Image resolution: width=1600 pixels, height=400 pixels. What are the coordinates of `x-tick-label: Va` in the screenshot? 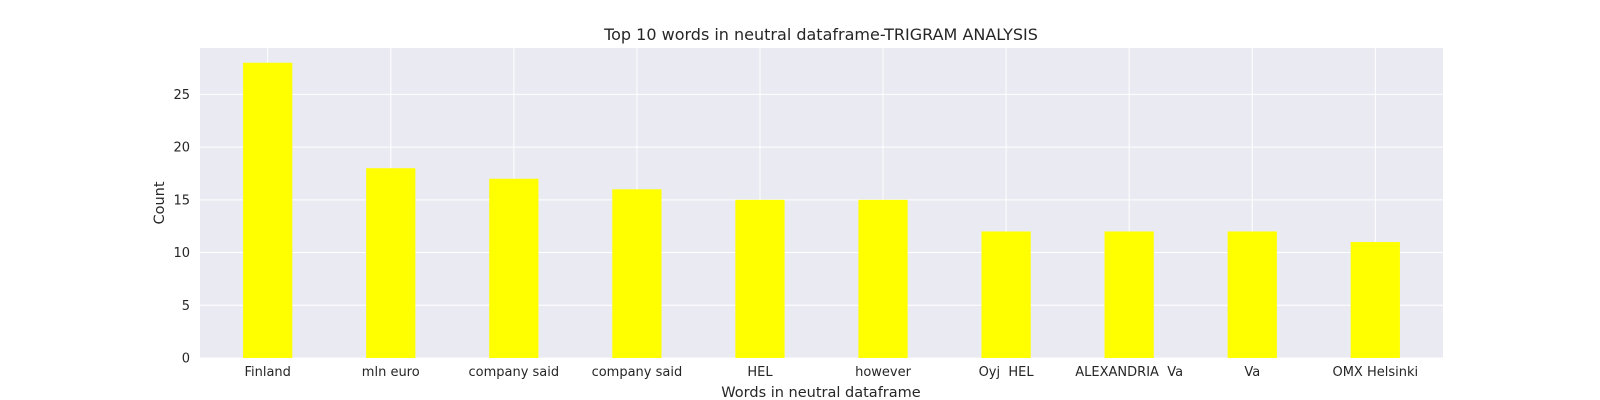 It's located at (1252, 372).